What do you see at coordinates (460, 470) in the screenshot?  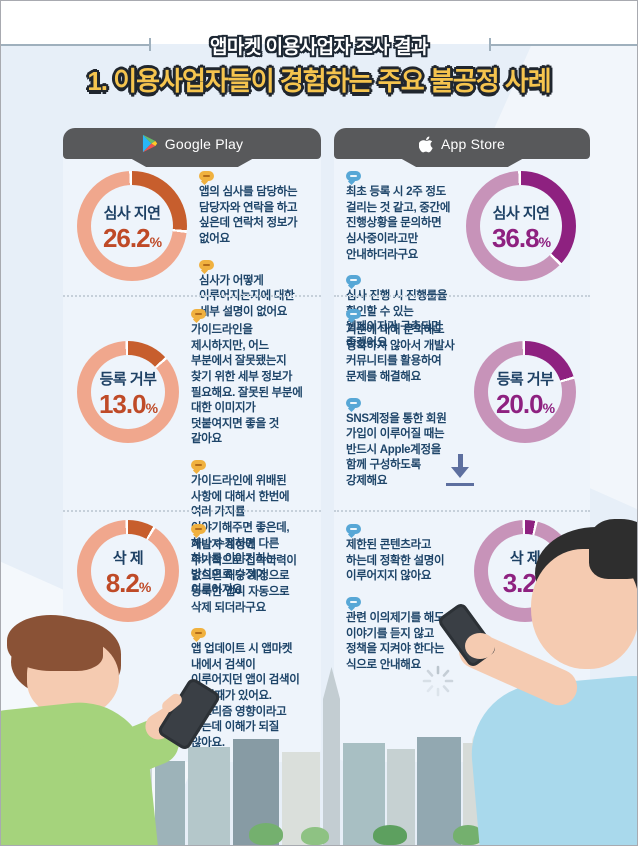 I see `download-arrow-icon` at bounding box center [460, 470].